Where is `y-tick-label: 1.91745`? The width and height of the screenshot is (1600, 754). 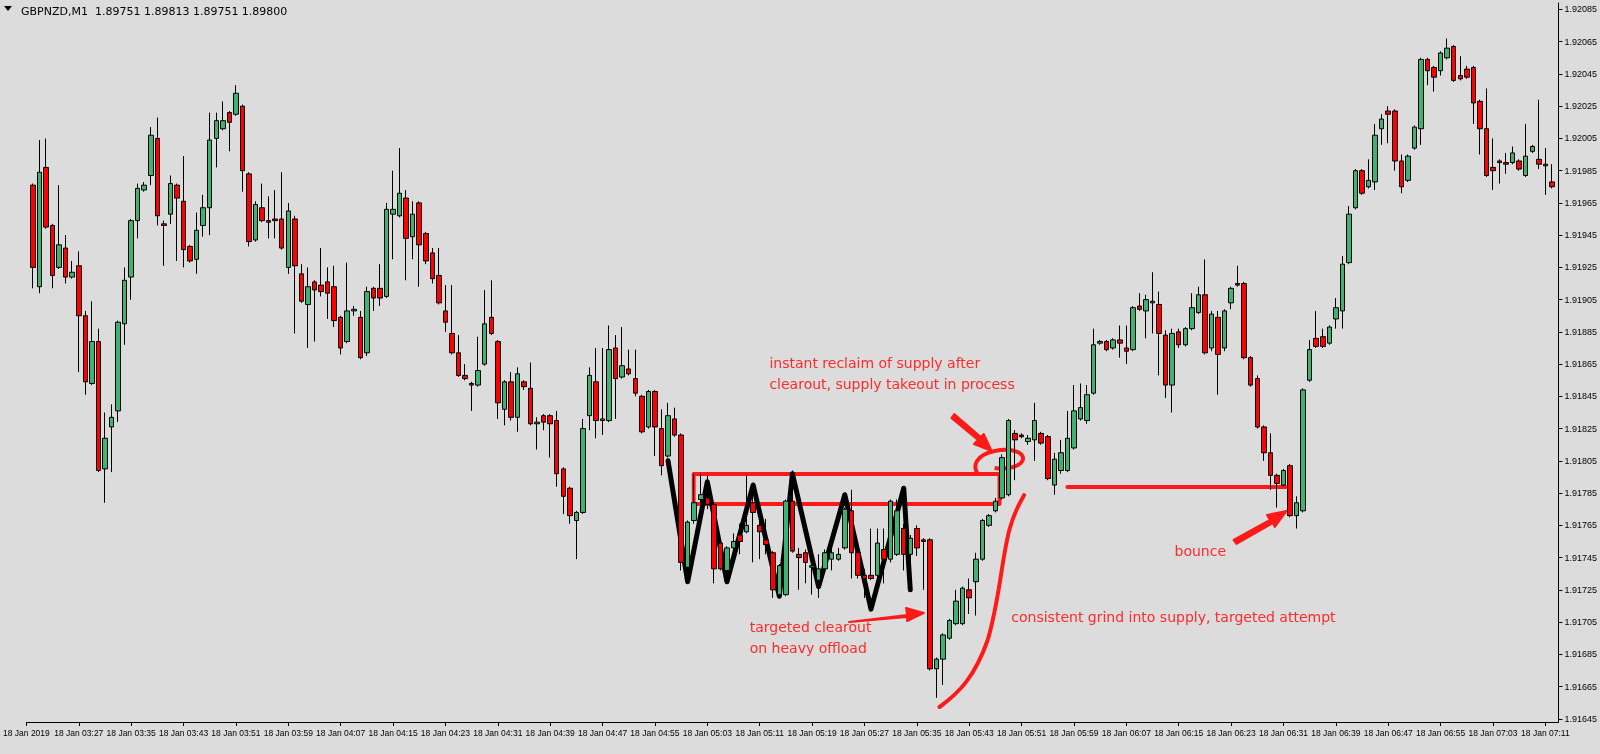
y-tick-label: 1.91745 is located at coordinates (1581, 557).